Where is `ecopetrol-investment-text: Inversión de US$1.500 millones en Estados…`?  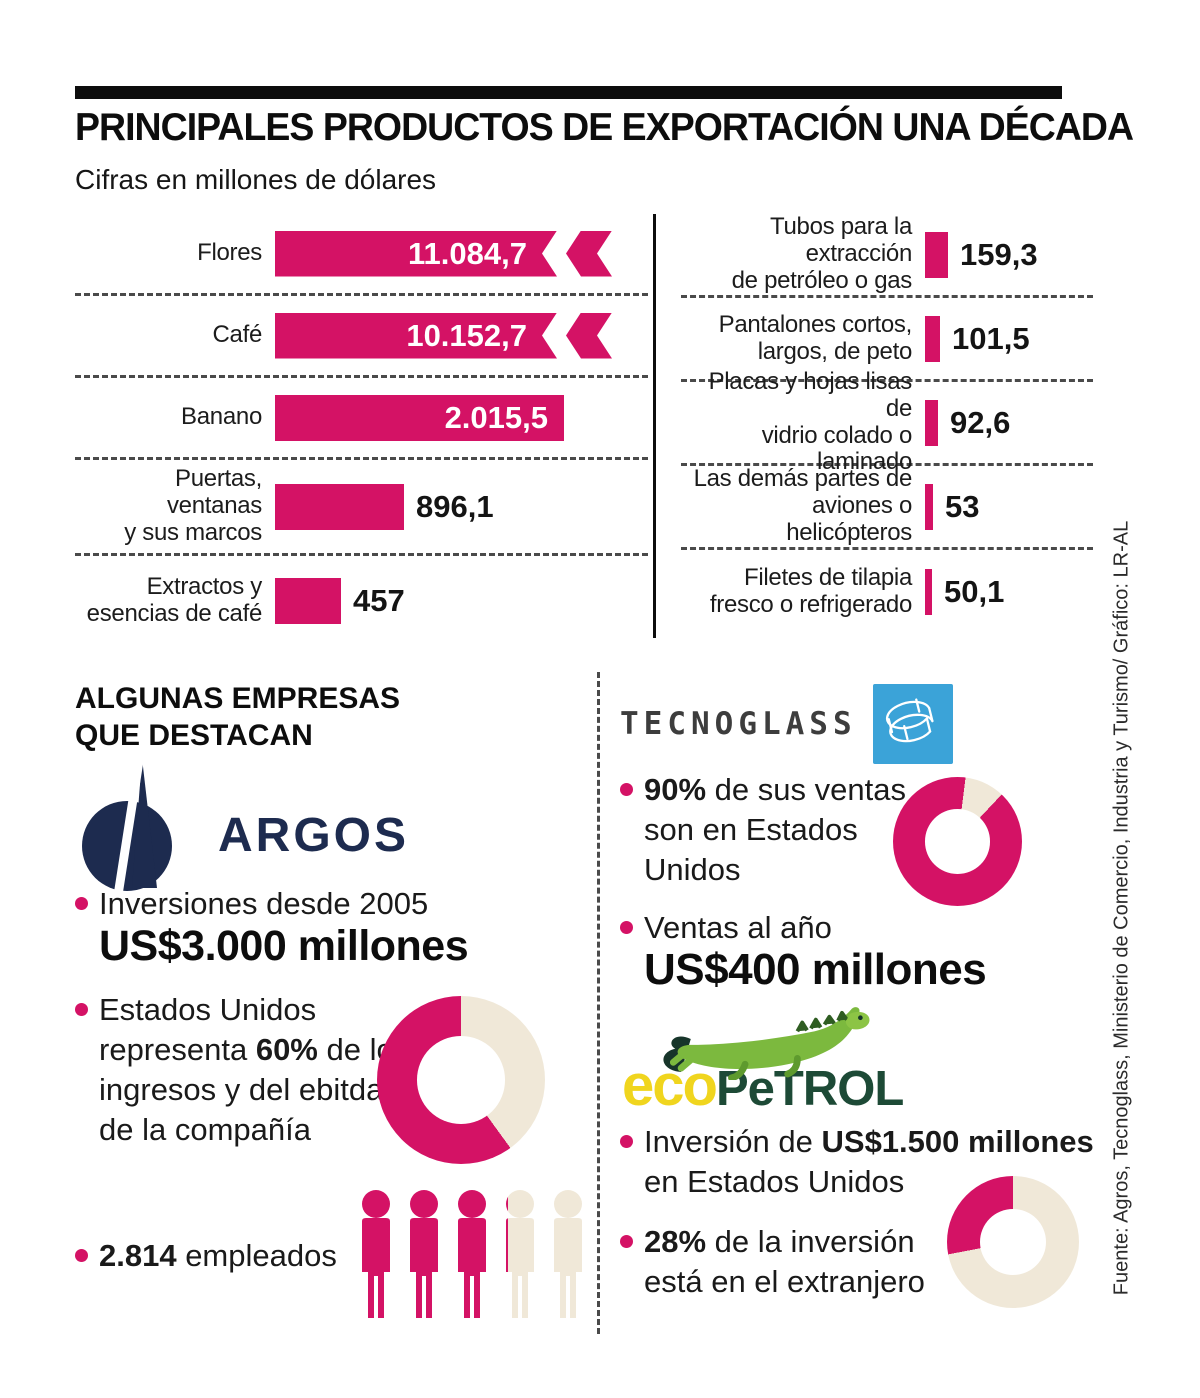
ecopetrol-investment-text: Inversión de US$1.500 millones en Estados… is located at coordinates (869, 1162).